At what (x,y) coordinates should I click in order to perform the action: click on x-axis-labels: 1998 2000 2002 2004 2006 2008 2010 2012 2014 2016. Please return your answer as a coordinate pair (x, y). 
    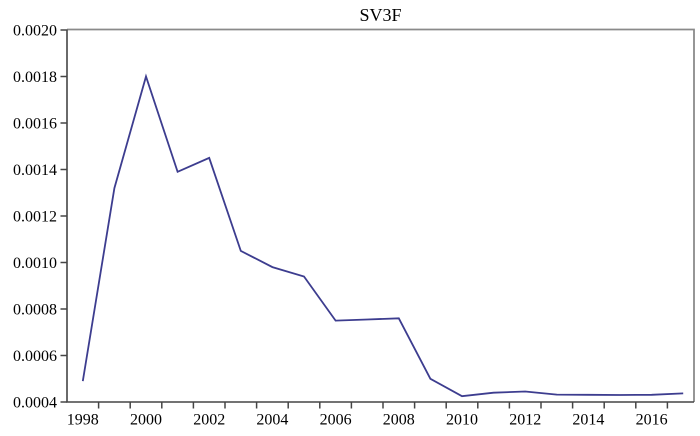
    Looking at the image, I should click on (367, 420).